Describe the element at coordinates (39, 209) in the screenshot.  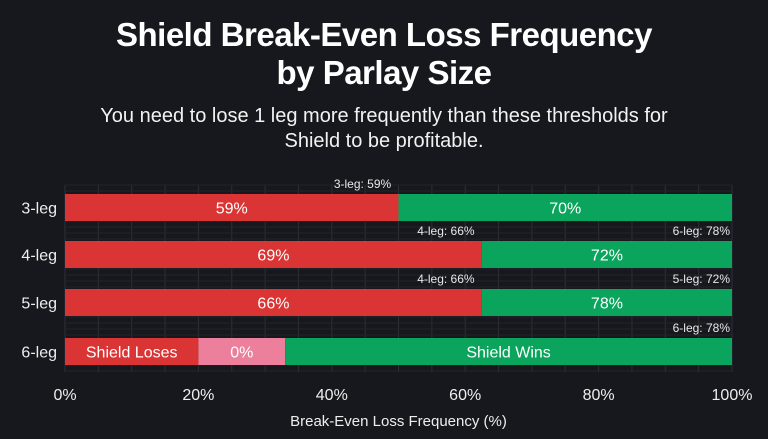
I see `category-label: 3-leg` at that location.